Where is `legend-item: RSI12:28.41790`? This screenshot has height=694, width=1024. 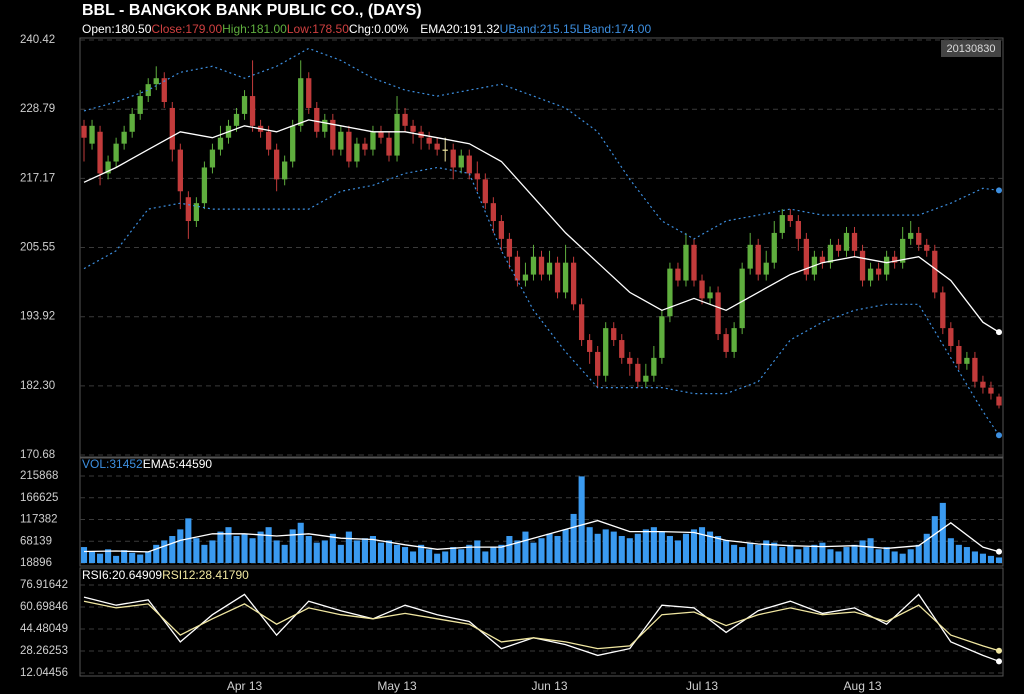
legend-item: RSI12:28.41790 is located at coordinates (205, 575).